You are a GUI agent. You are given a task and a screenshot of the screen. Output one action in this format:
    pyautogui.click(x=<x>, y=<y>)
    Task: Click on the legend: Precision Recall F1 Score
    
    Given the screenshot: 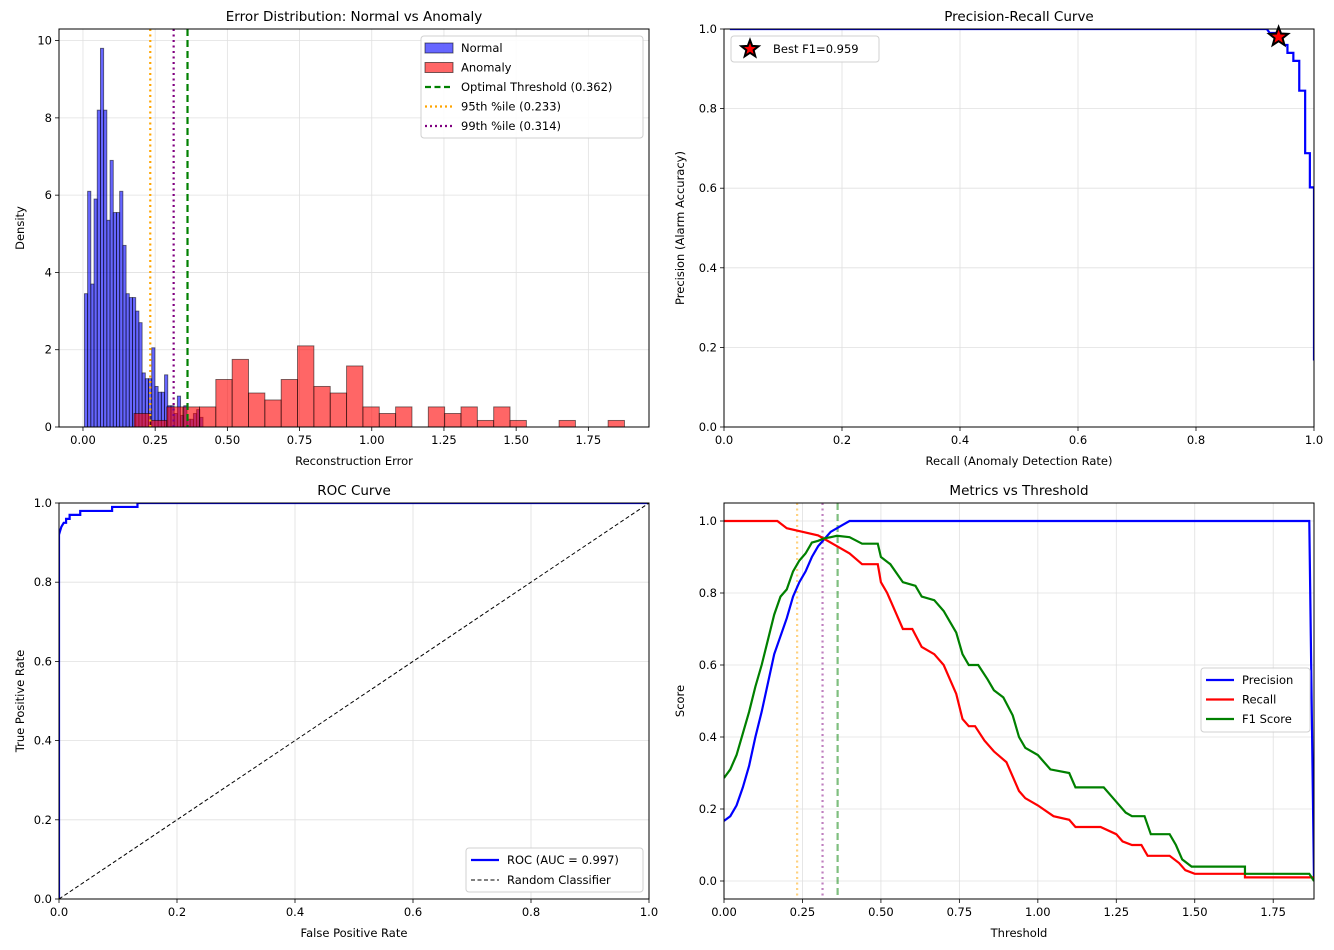 What is the action you would take?
    pyautogui.click(x=1255, y=700)
    